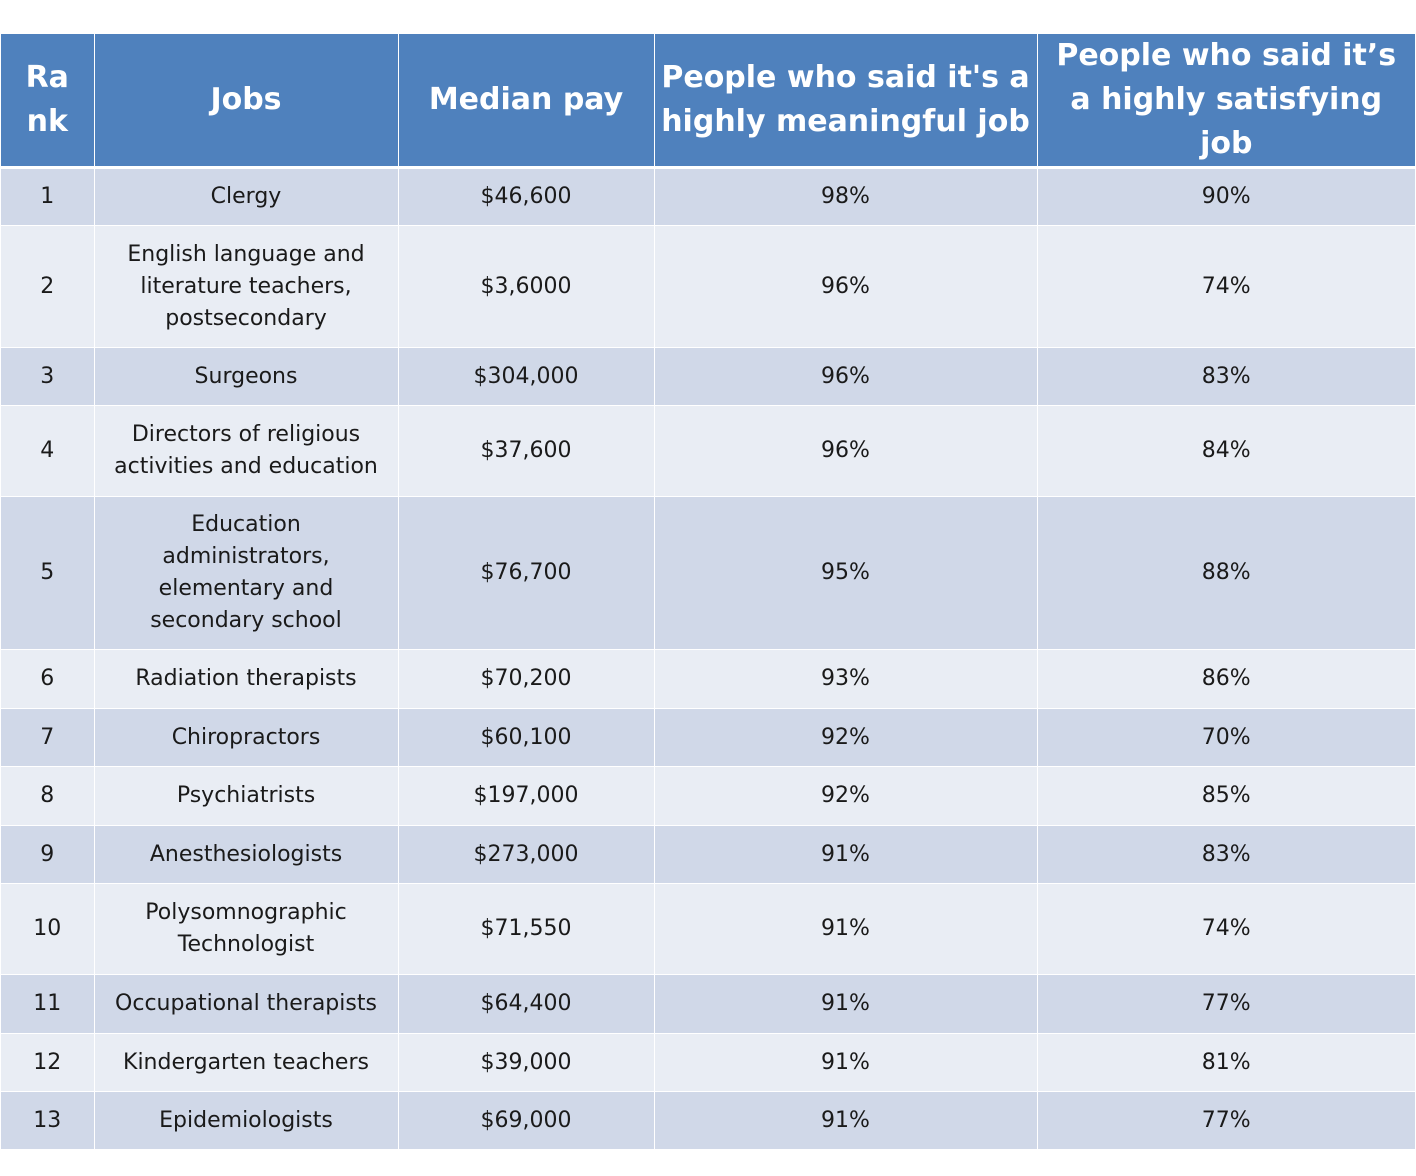 This screenshot has height=1176, width=1416. Describe the element at coordinates (845, 573) in the screenshot. I see `cell-meaningful: 95%` at that location.